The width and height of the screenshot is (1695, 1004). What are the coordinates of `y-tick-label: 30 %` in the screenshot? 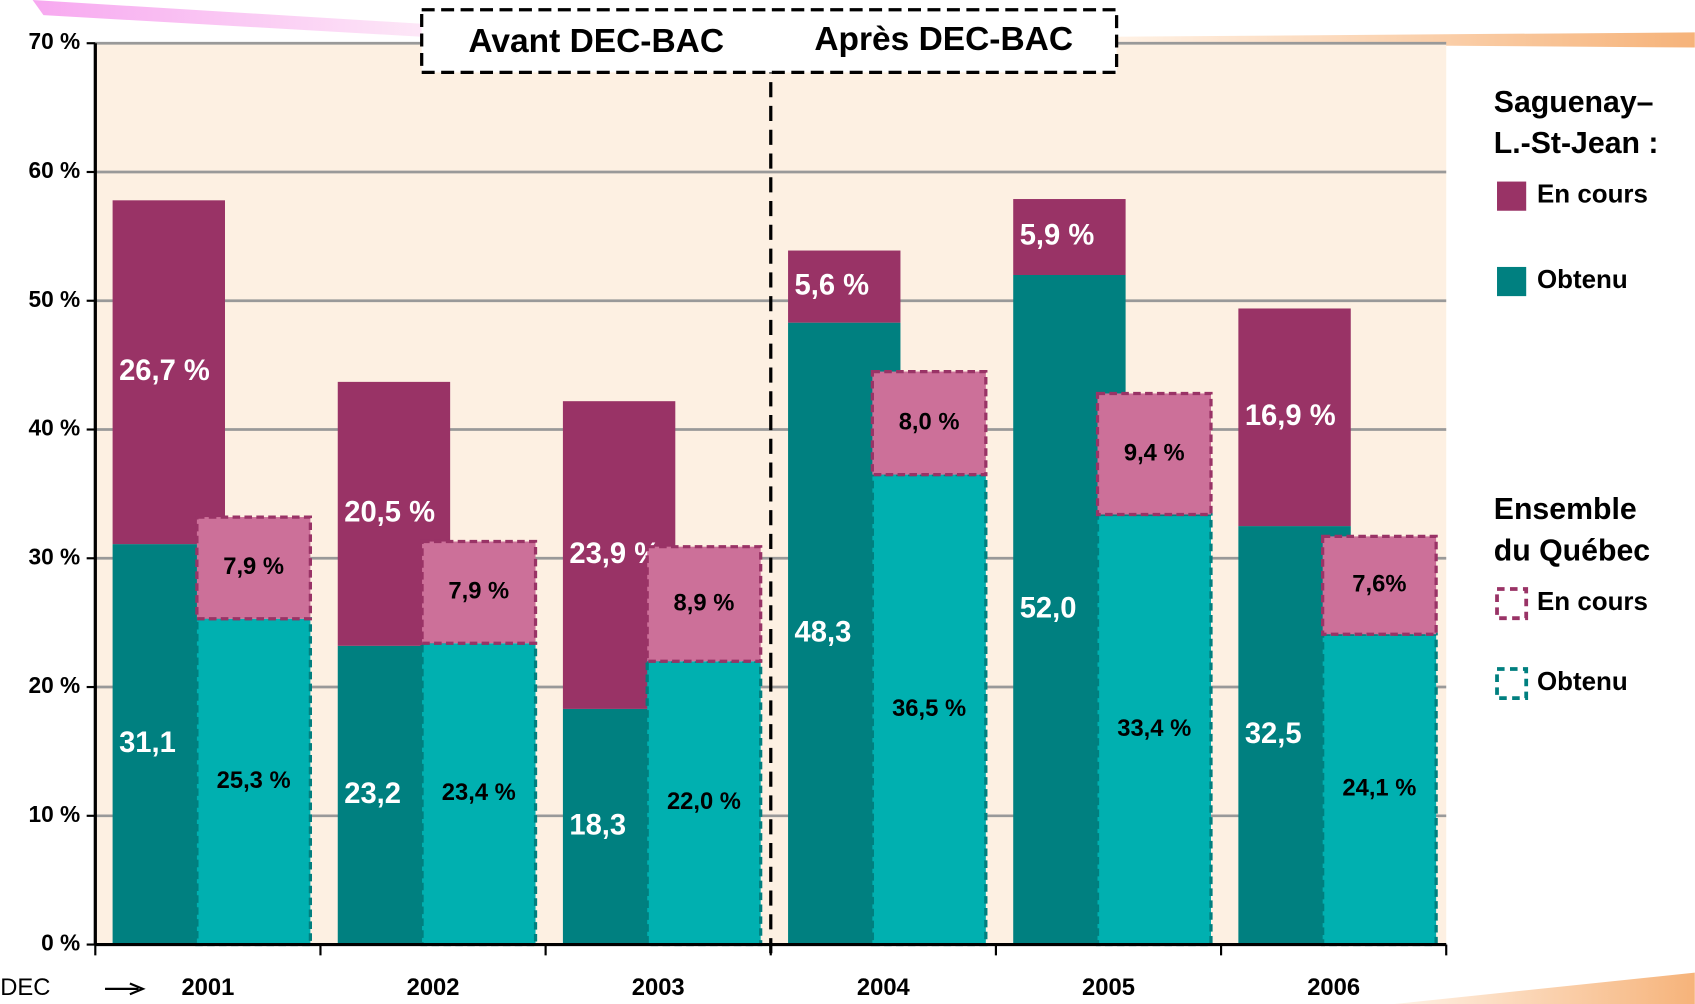 It's located at (54, 556).